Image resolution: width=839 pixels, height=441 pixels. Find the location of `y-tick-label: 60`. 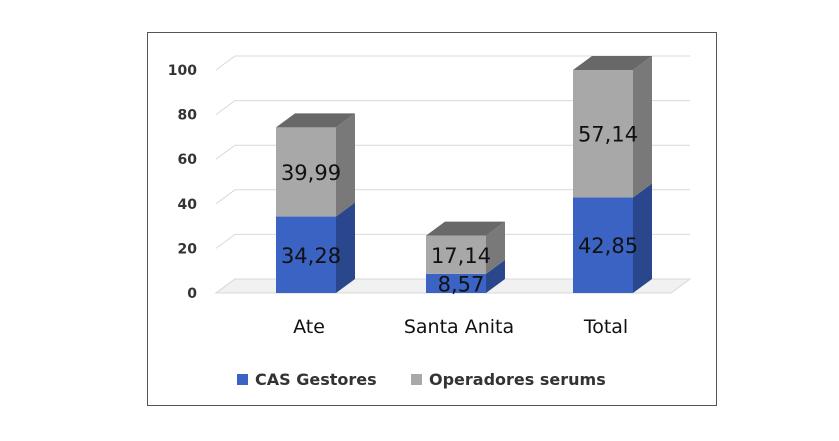

y-tick-label: 60 is located at coordinates (188, 160).